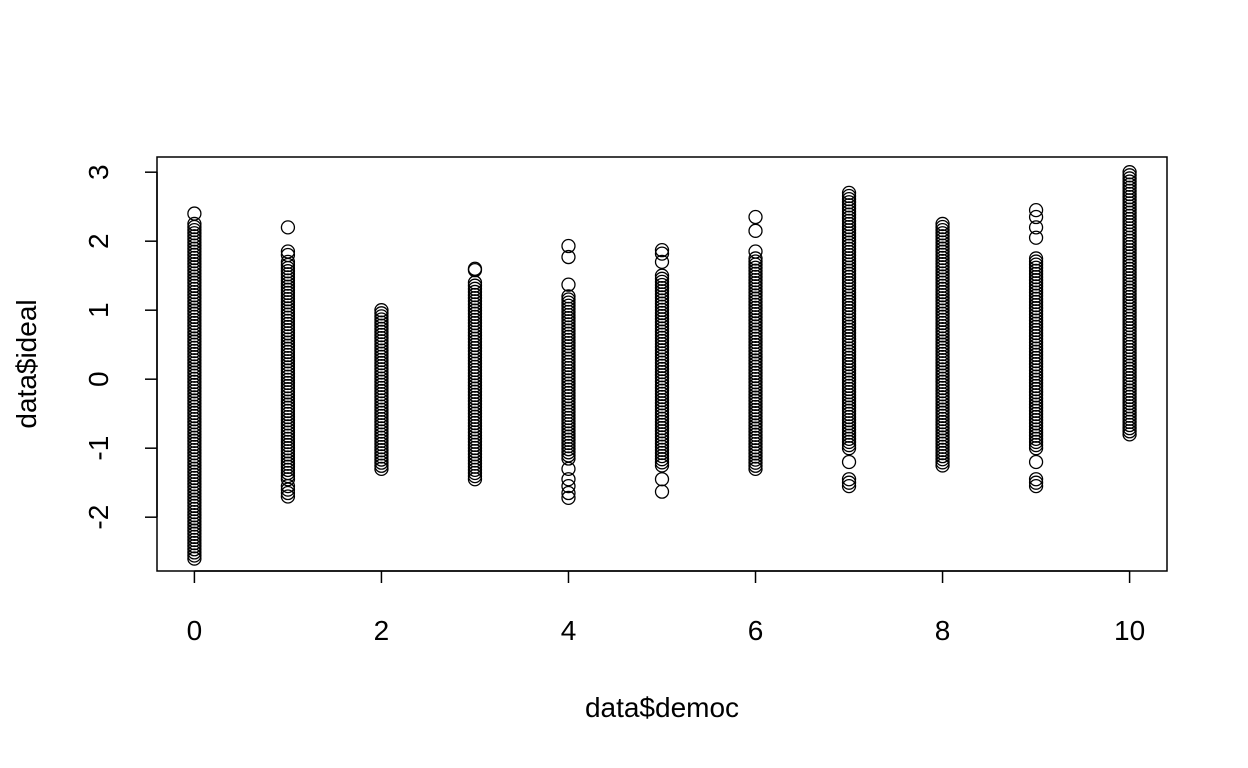  I want to click on x-tick-label: 8, so click(943, 630).